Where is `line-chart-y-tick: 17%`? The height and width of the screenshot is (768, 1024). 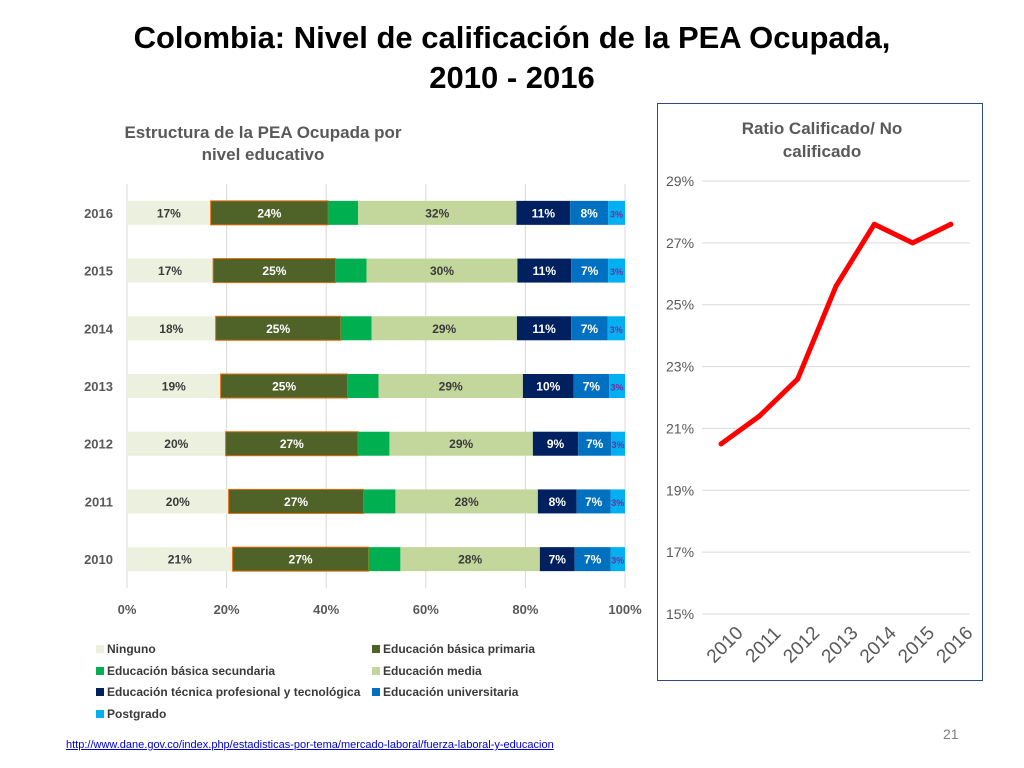
line-chart-y-tick: 17% is located at coordinates (680, 552).